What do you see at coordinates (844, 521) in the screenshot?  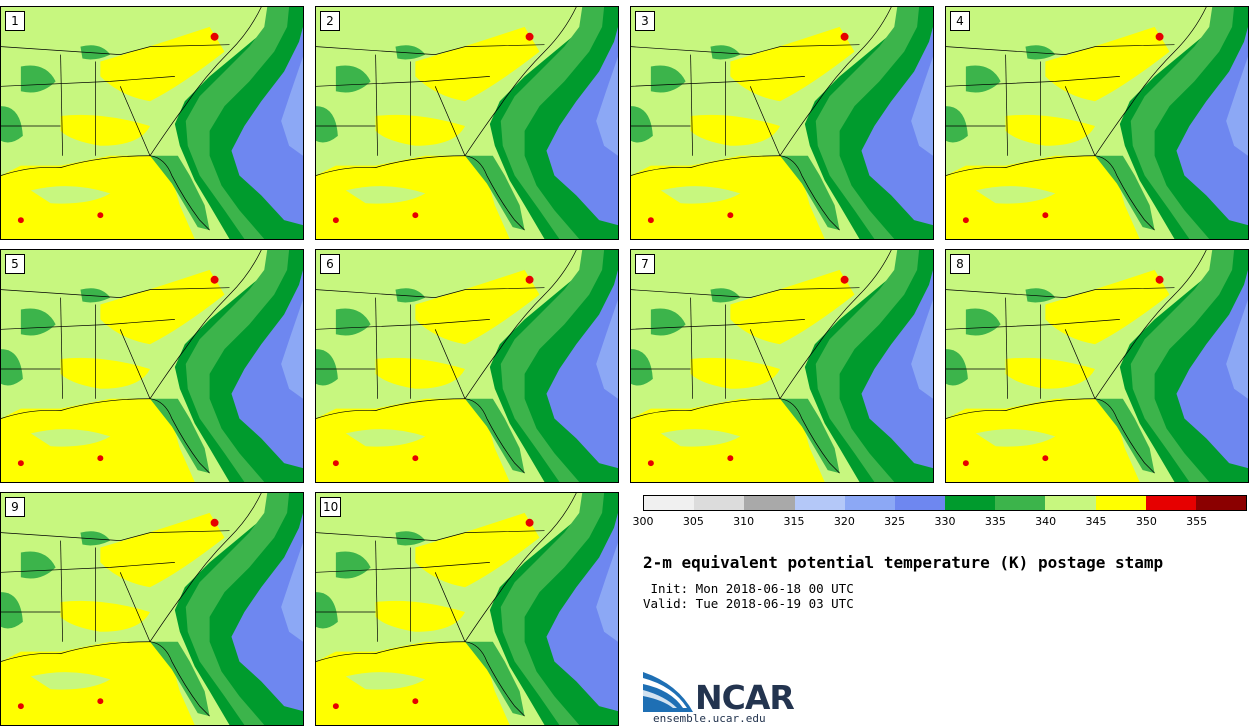 I see `colorbar-tick-label: 320` at bounding box center [844, 521].